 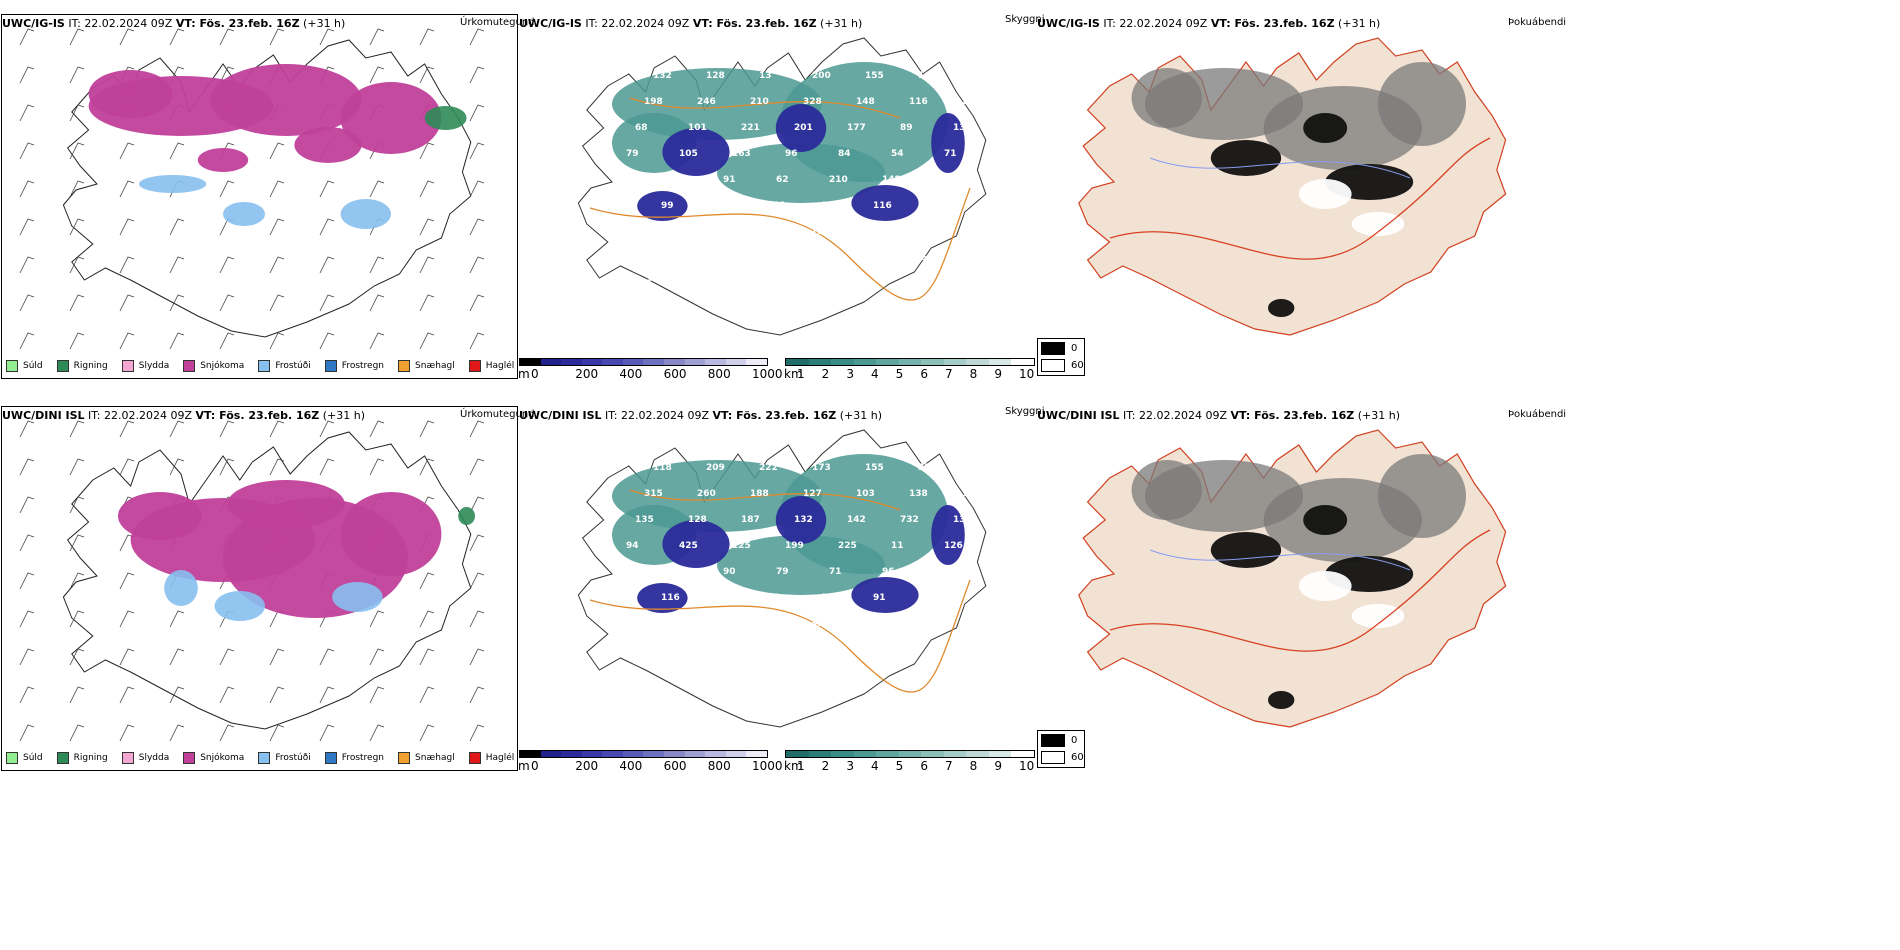 What do you see at coordinates (998, 766) in the screenshot?
I see `scale-tick: 9` at bounding box center [998, 766].